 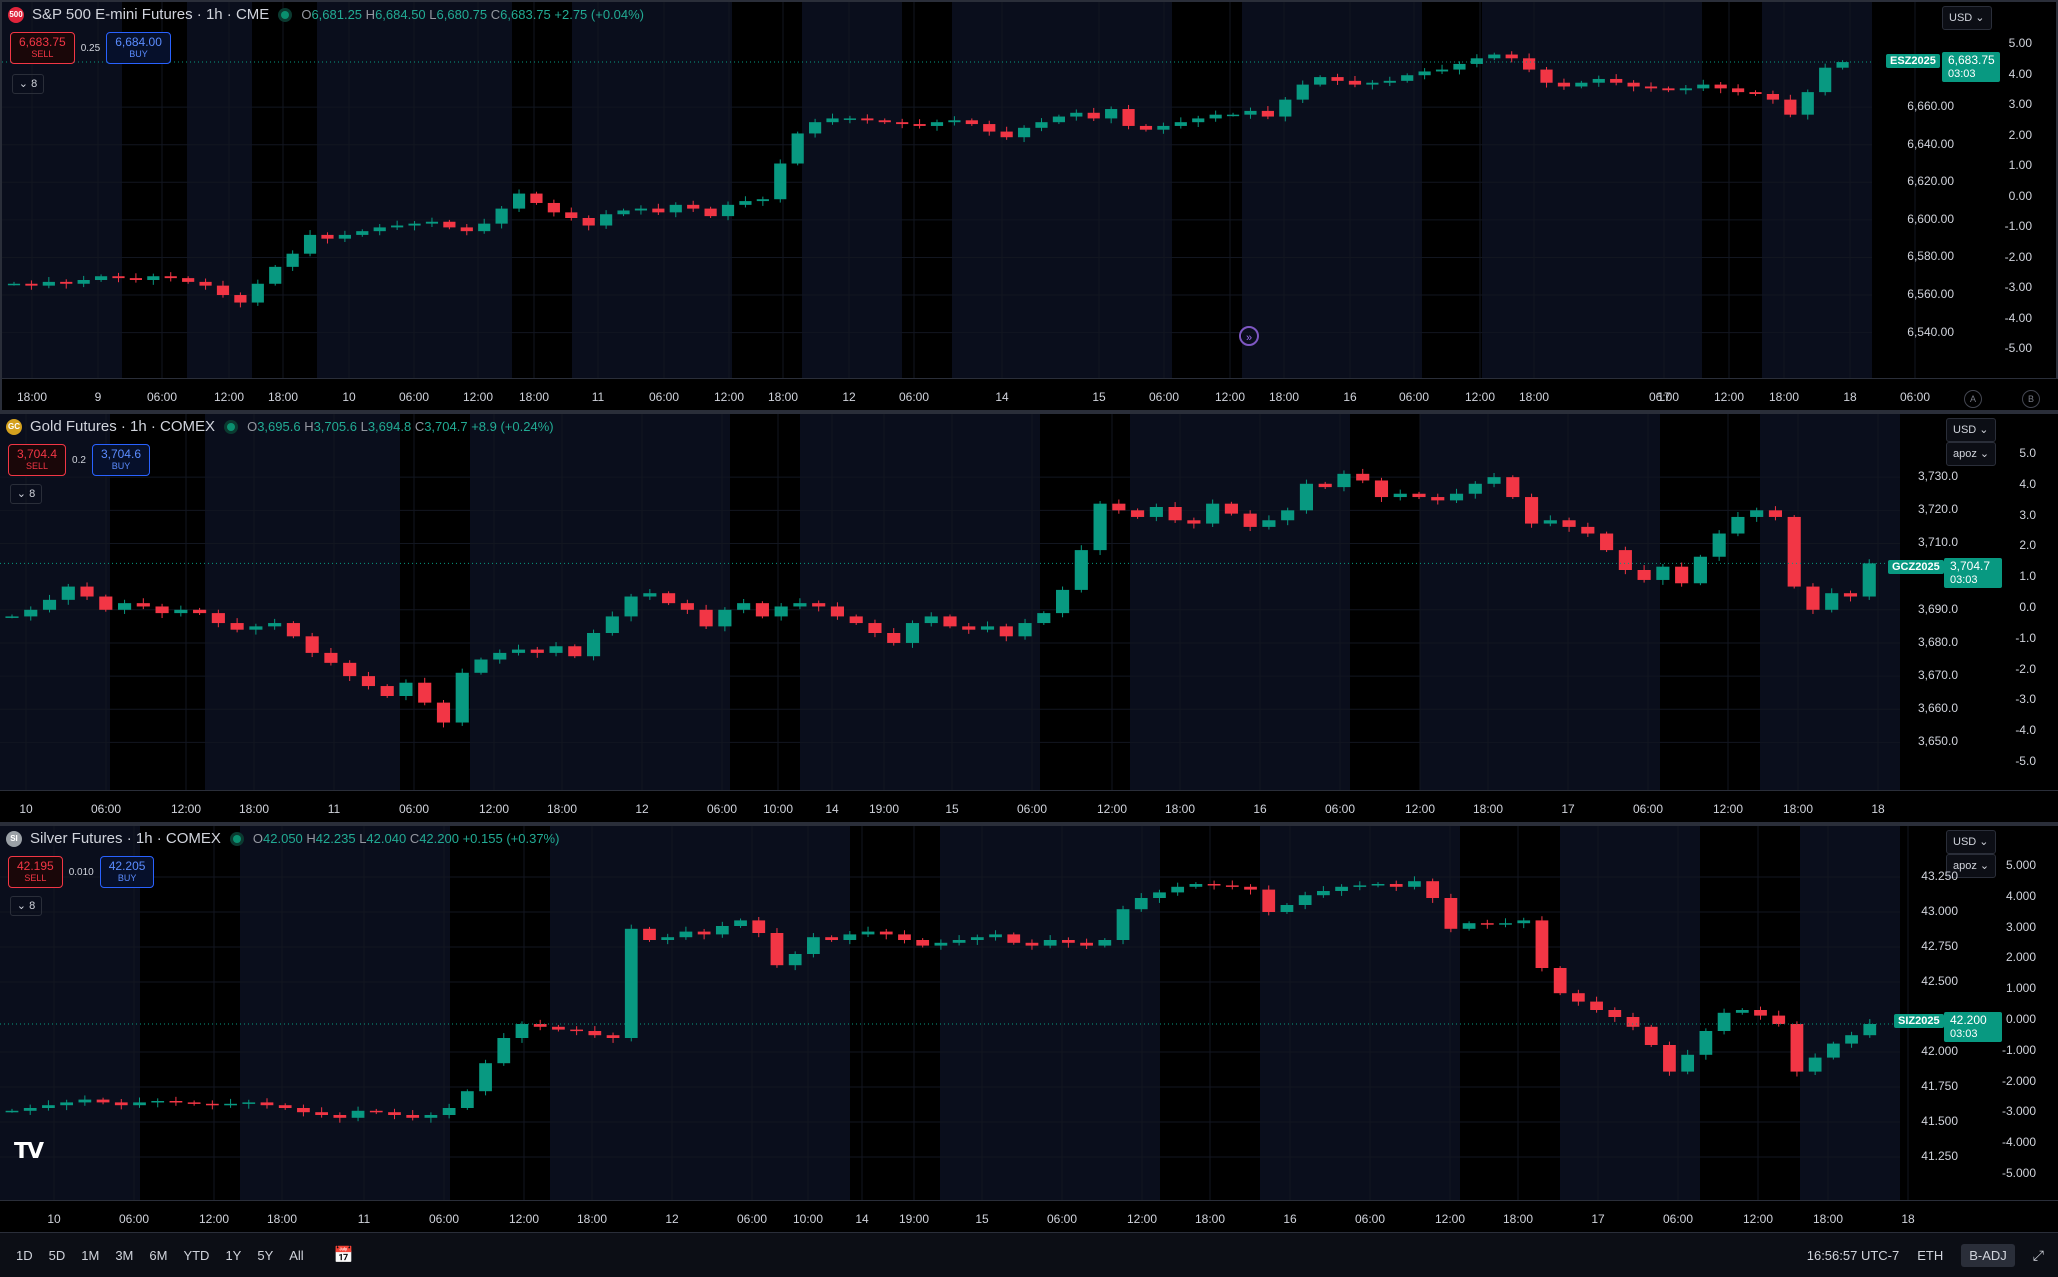 I want to click on sell-button: 42.195 SELL, so click(x=35, y=872).